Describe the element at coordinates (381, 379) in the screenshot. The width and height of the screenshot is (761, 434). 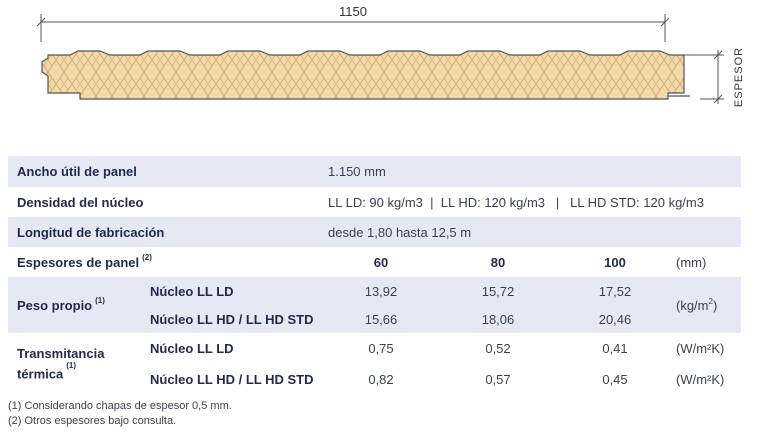
I see `trans-hd-60: 0,82` at that location.